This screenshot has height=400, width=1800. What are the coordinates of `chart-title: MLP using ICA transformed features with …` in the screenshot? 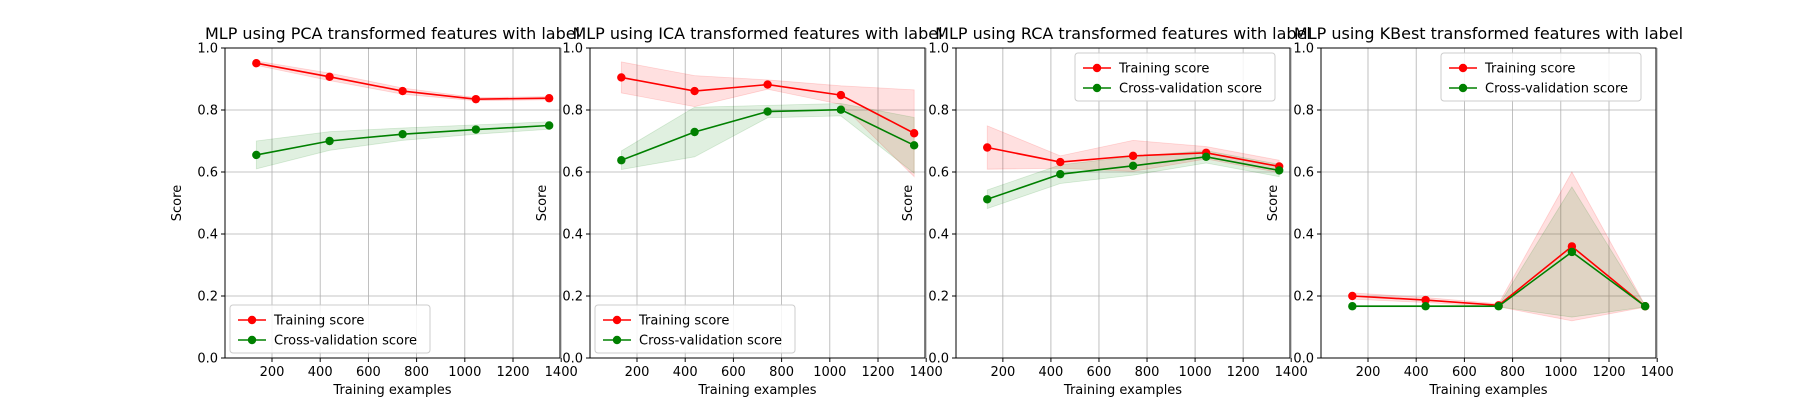 It's located at (757, 33).